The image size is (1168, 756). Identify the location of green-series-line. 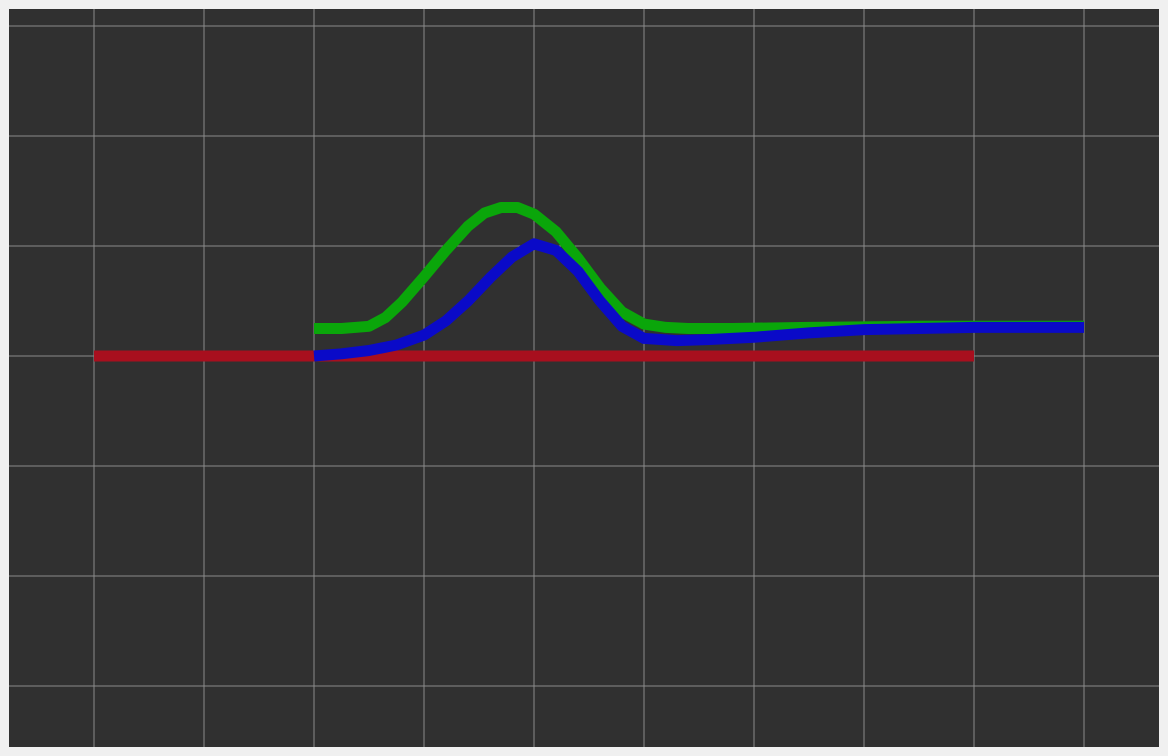
(699, 268).